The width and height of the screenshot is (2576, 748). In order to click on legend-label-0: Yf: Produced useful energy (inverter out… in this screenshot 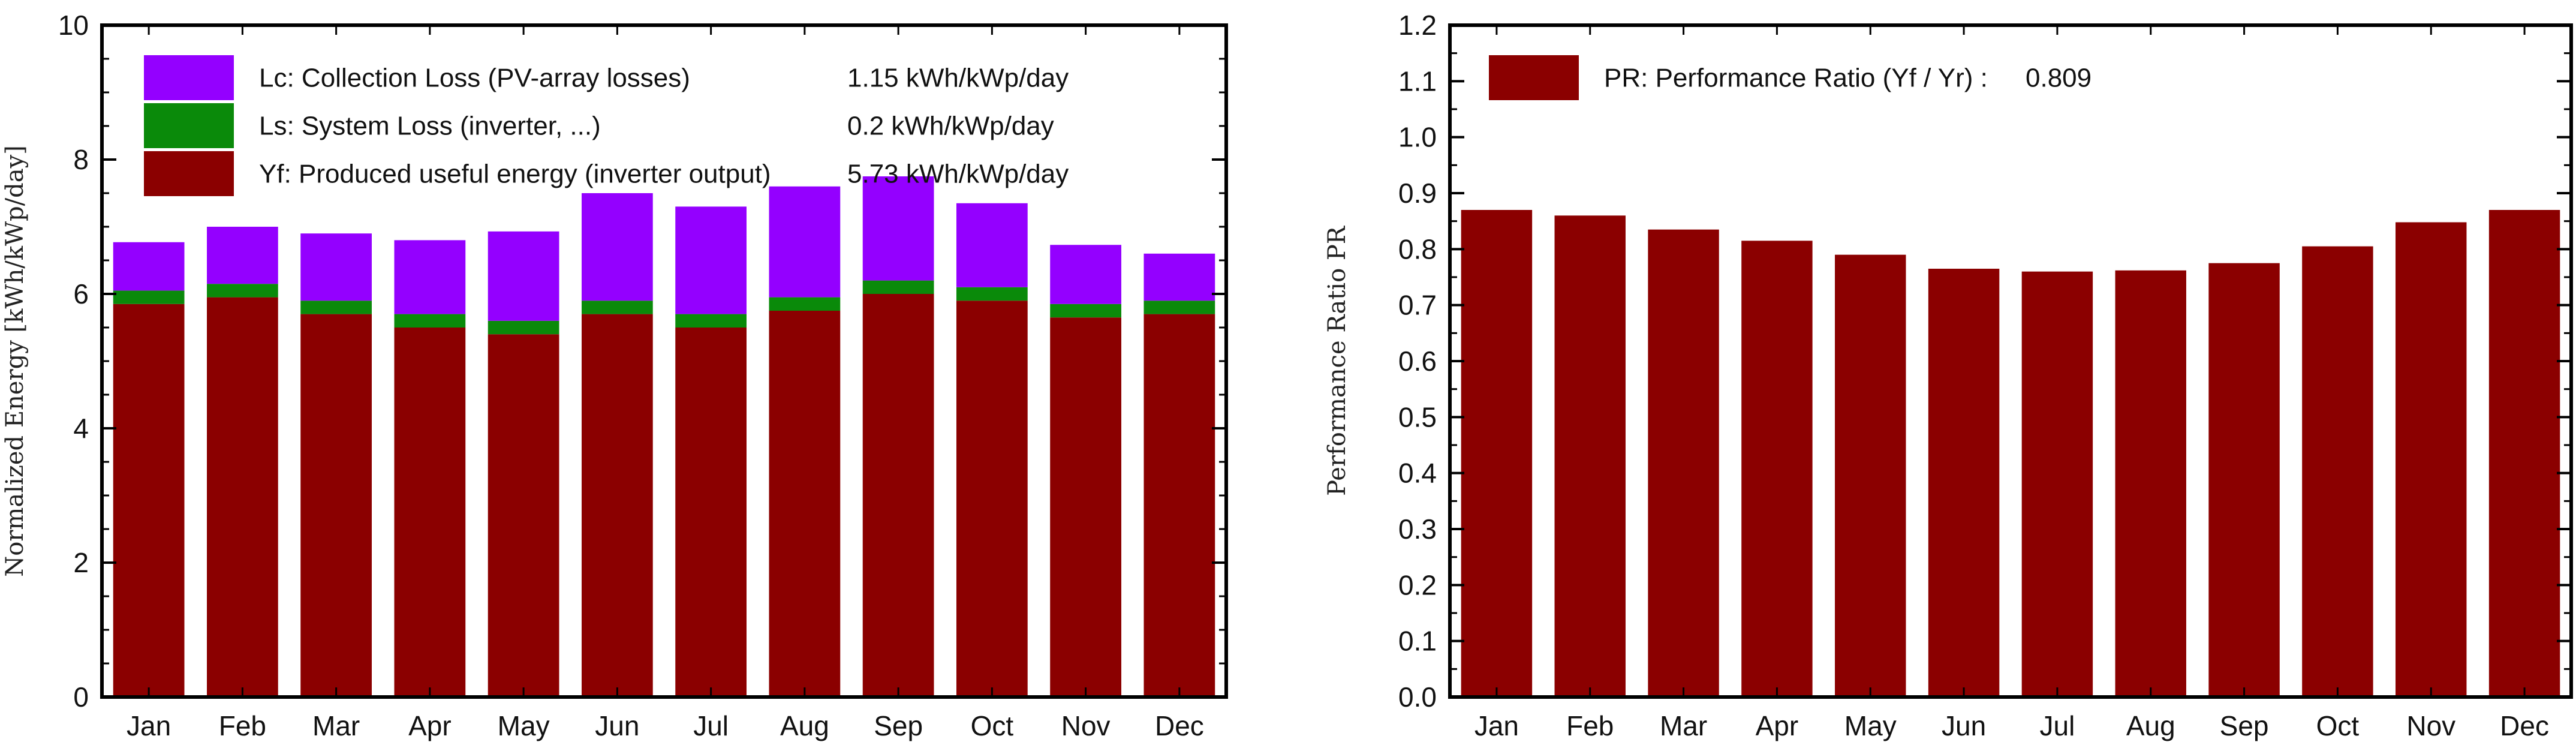, I will do `click(515, 174)`.